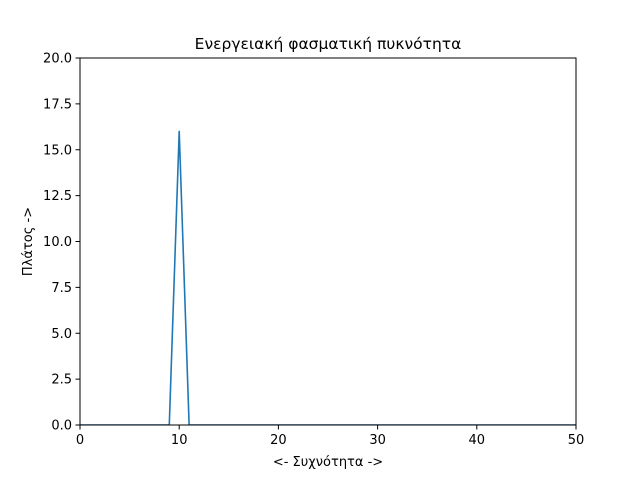  What do you see at coordinates (328, 462) in the screenshot?
I see `x-axis-label: <- Συχνότητα ->` at bounding box center [328, 462].